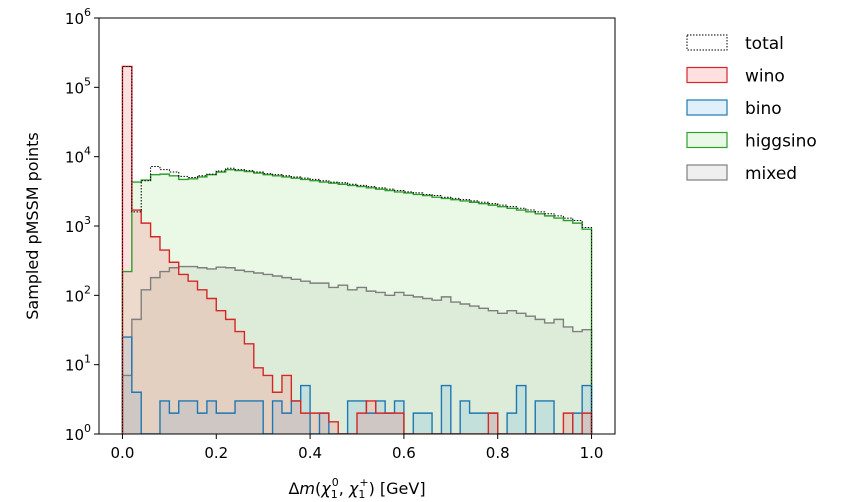  Describe the element at coordinates (78, 294) in the screenshot. I see `y-tick-label: 10²` at that location.